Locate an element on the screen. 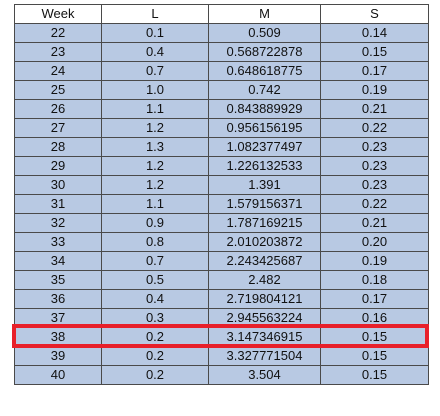  cell-week: 25 is located at coordinates (58, 90).